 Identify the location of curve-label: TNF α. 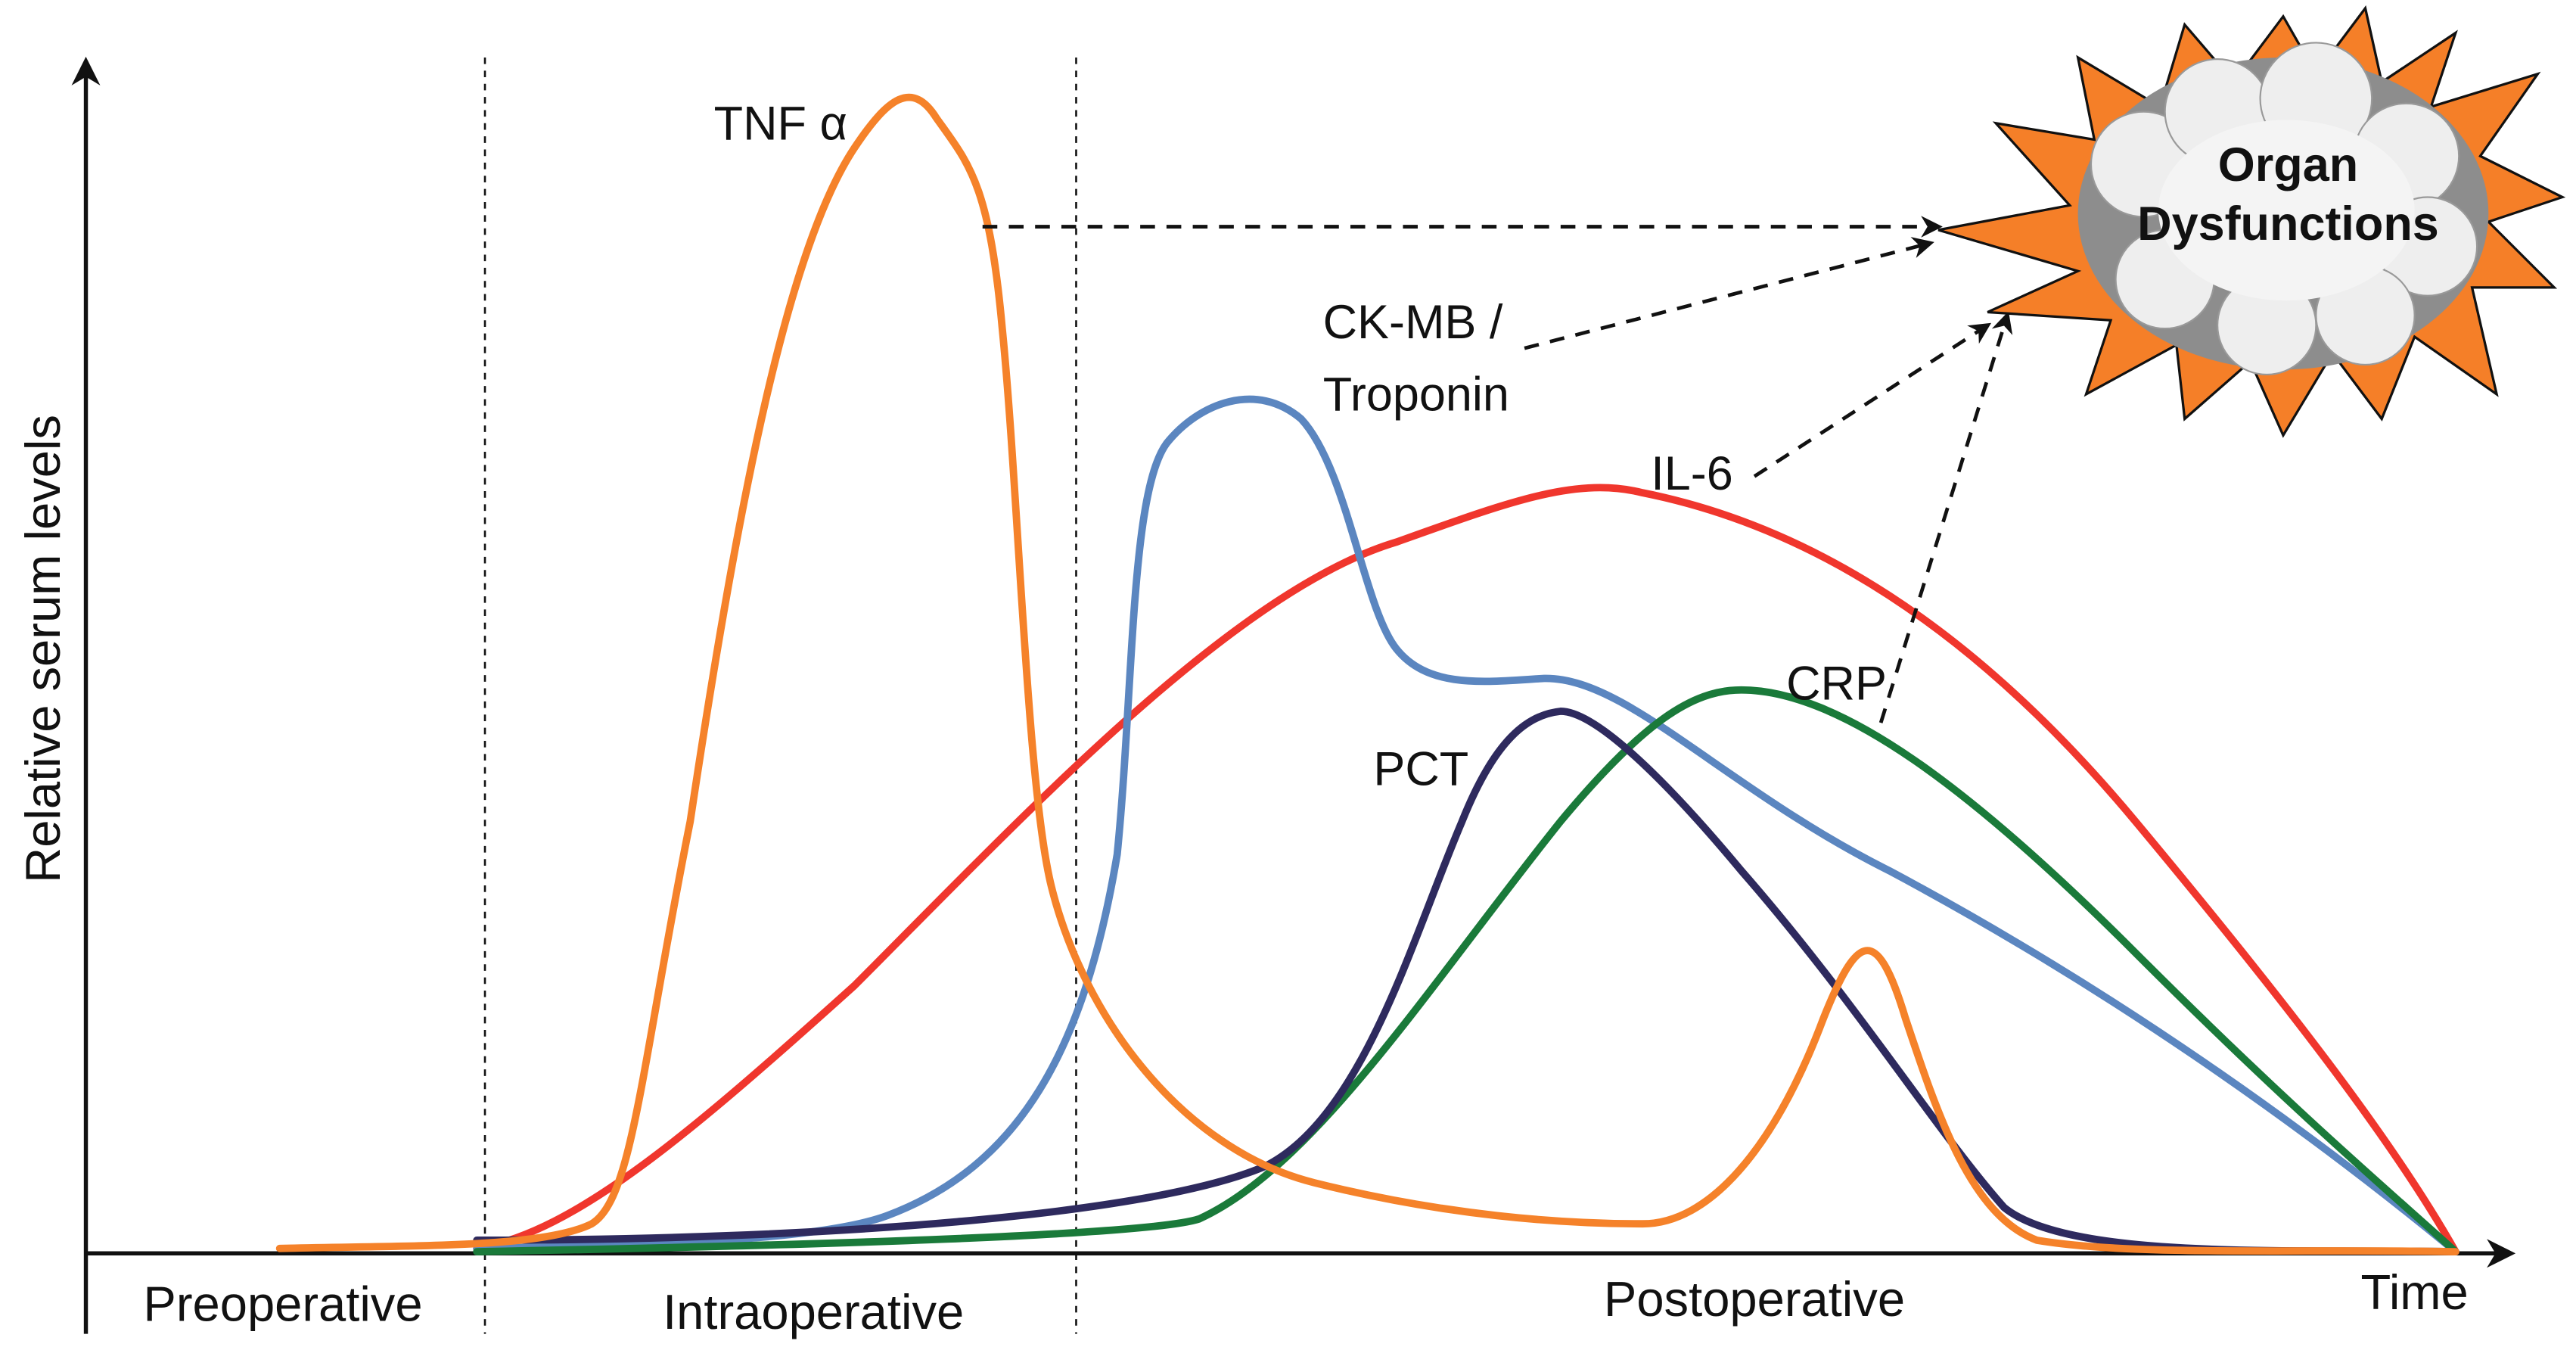
(780, 124).